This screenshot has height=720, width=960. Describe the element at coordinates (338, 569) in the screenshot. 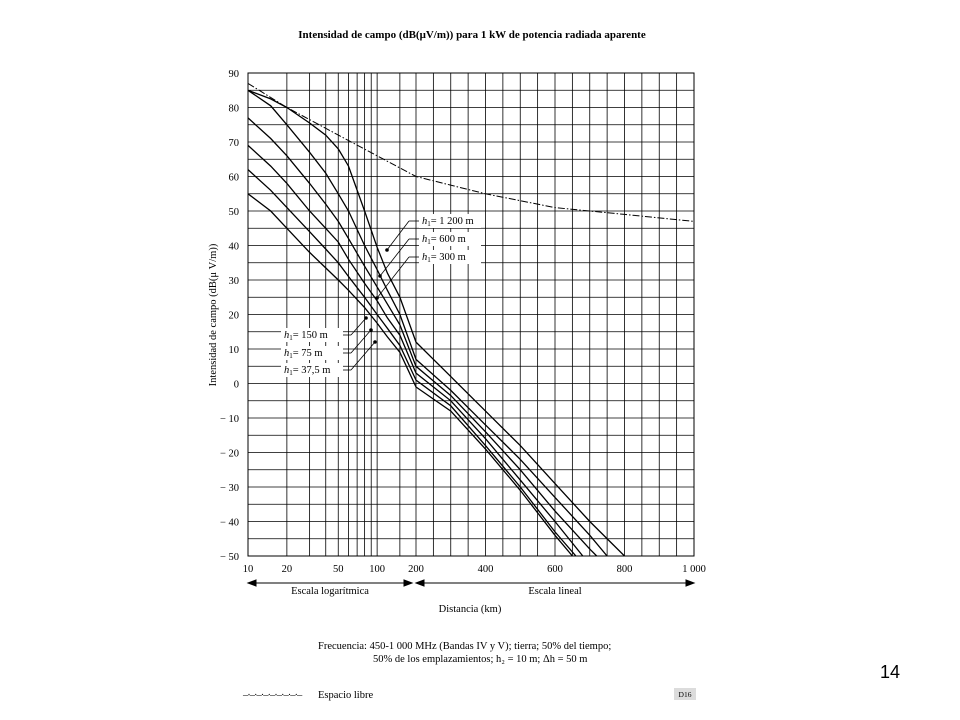

I see `x-tick-label: 50` at that location.